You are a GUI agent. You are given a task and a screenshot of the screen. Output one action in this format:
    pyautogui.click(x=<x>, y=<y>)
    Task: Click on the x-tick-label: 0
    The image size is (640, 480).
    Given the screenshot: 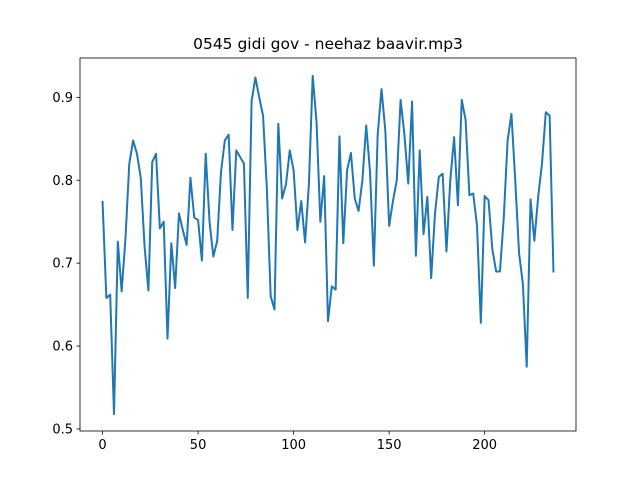 What is the action you would take?
    pyautogui.click(x=102, y=445)
    